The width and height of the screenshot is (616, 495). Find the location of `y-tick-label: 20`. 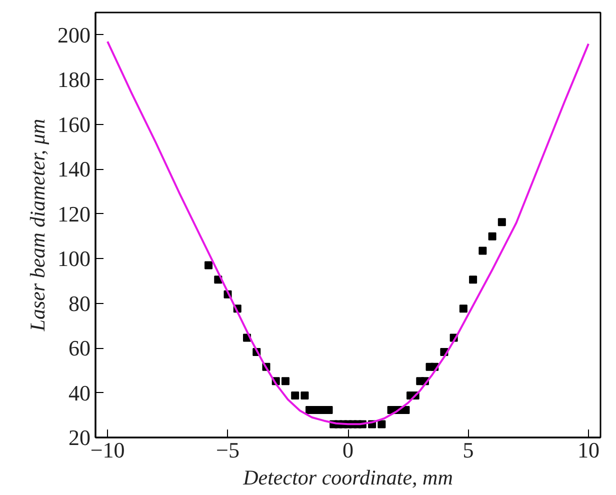

y-tick-label: 20 is located at coordinates (79, 437).